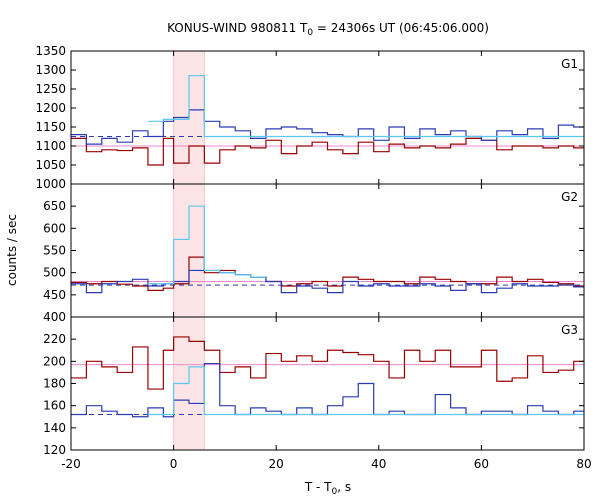  Describe the element at coordinates (54, 450) in the screenshot. I see `y-tick-label: 120` at that location.